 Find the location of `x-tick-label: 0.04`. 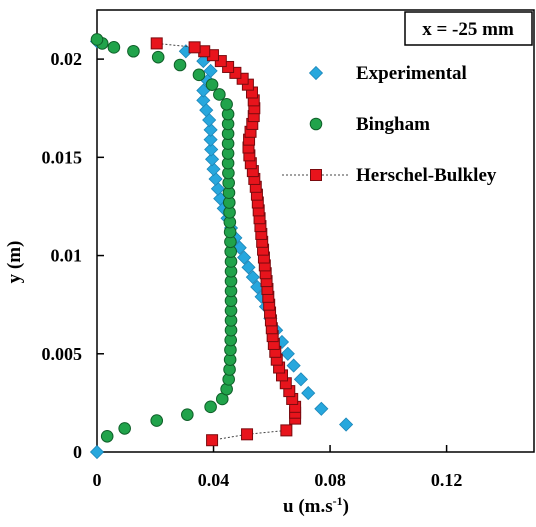

x-tick-label: 0.04 is located at coordinates (214, 480).